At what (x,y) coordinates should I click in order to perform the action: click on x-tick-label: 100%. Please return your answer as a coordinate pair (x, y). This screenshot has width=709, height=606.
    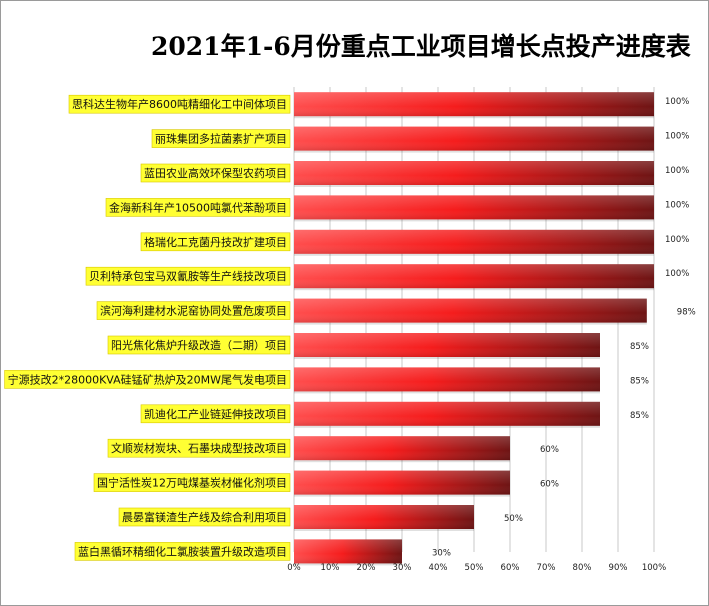
    Looking at the image, I should click on (654, 568).